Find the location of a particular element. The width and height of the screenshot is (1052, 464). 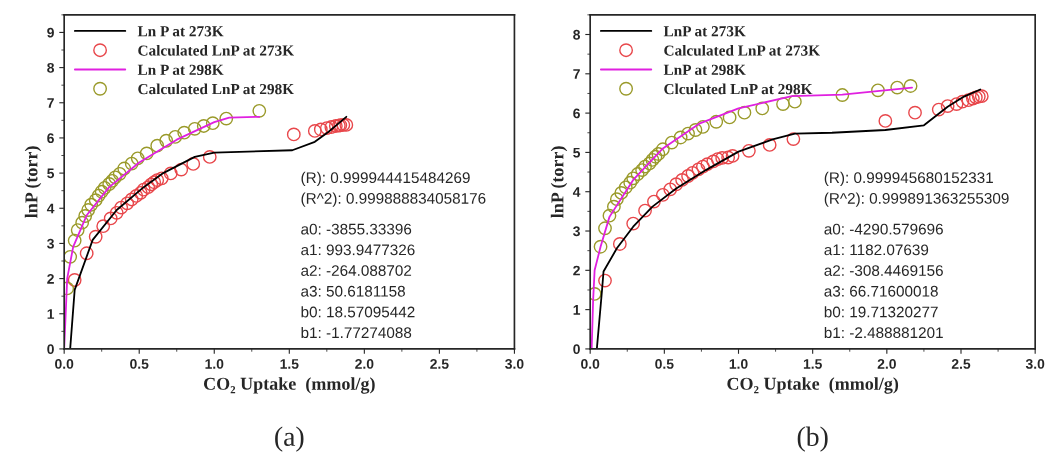

annotation: b0: 19.71320277 is located at coordinates (881, 312).